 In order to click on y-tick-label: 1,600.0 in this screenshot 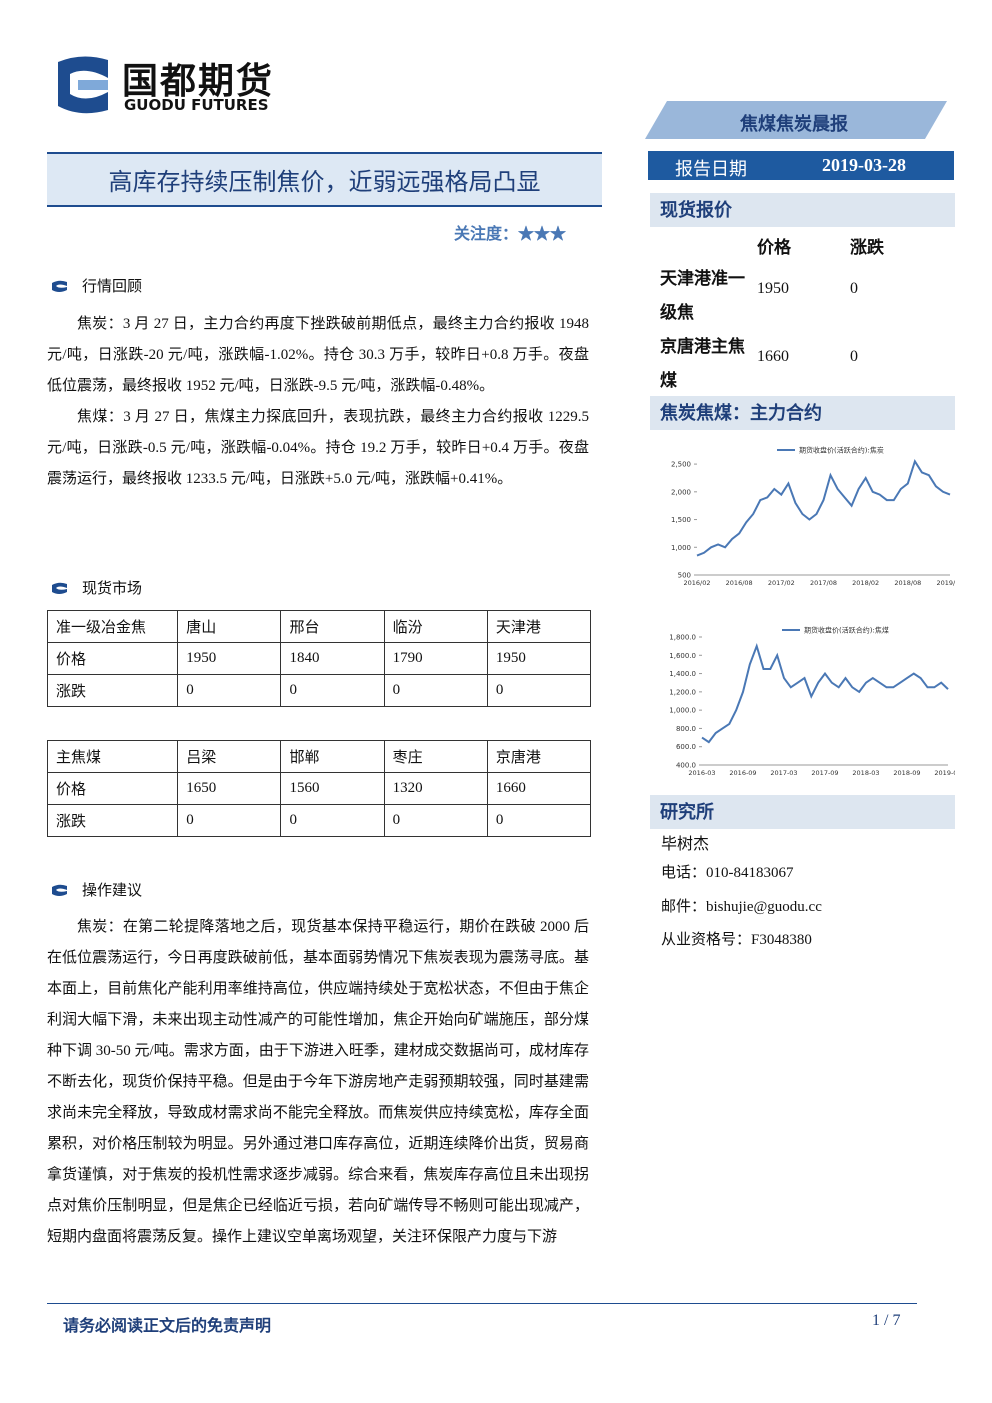, I will do `click(682, 656)`.